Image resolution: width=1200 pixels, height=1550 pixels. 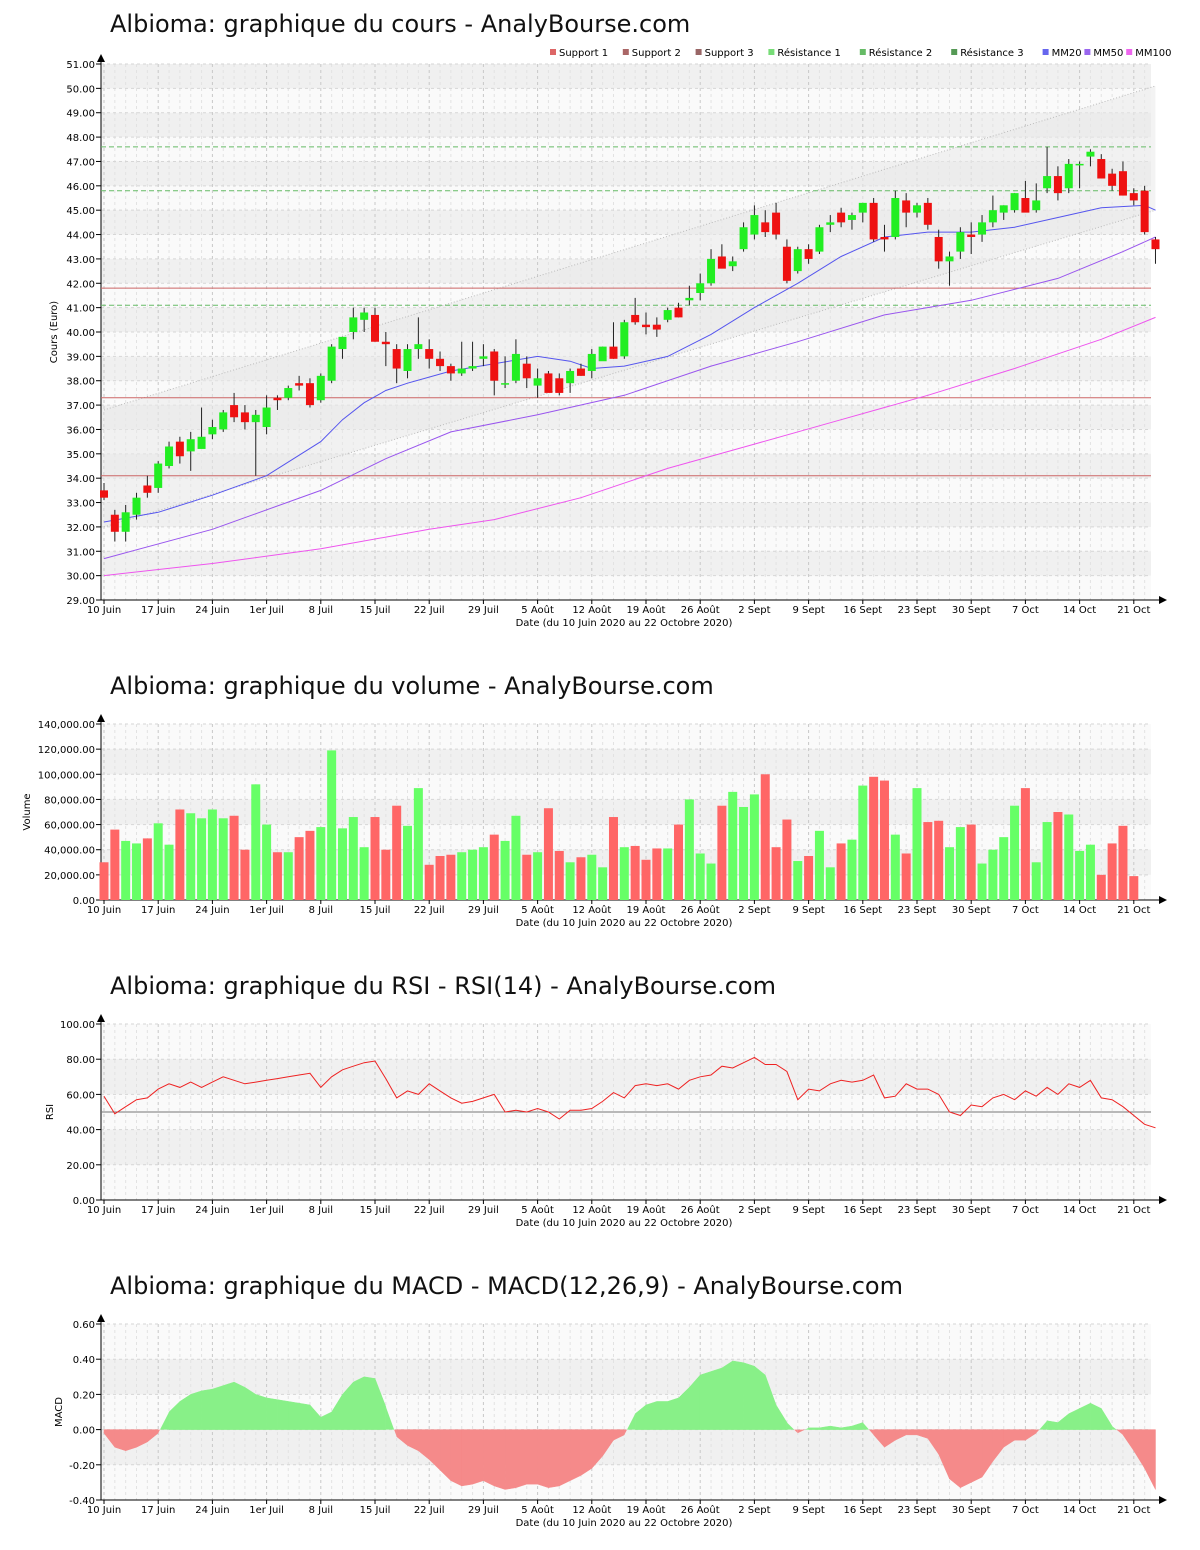 What do you see at coordinates (754, 1210) in the screenshot?
I see `x-tick-label: 2 Sept` at bounding box center [754, 1210].